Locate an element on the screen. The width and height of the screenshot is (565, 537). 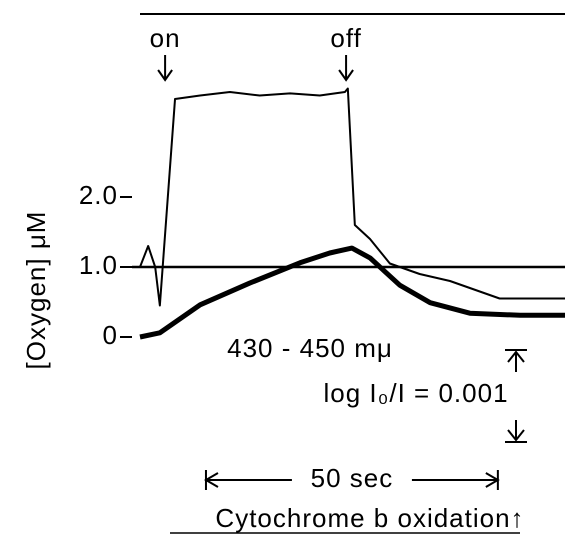
y-tick-label: 2.0 is located at coordinates (98, 195).